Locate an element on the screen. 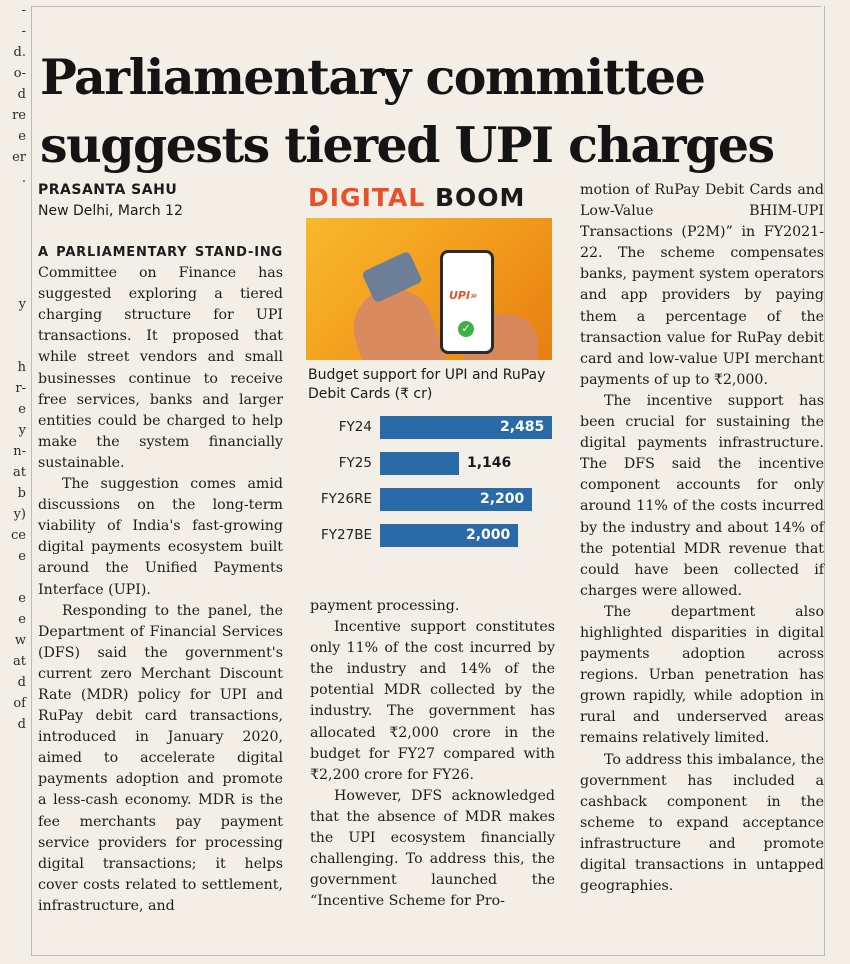 The height and width of the screenshot is (964, 850). fragment-line: of is located at coordinates (19, 703).